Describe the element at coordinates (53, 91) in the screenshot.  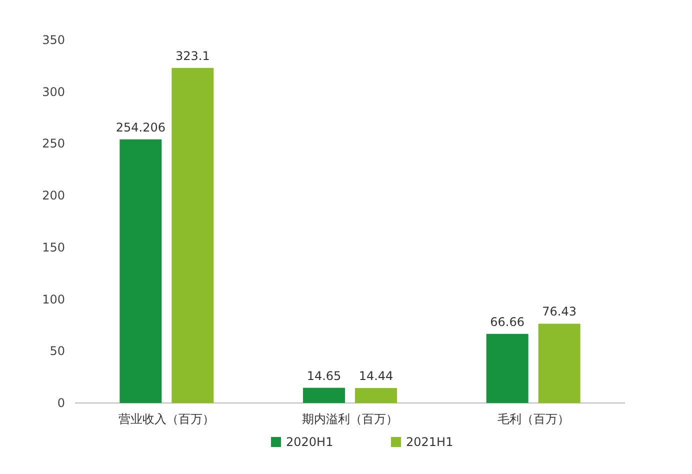
I see `y-tick-label: 300` at that location.